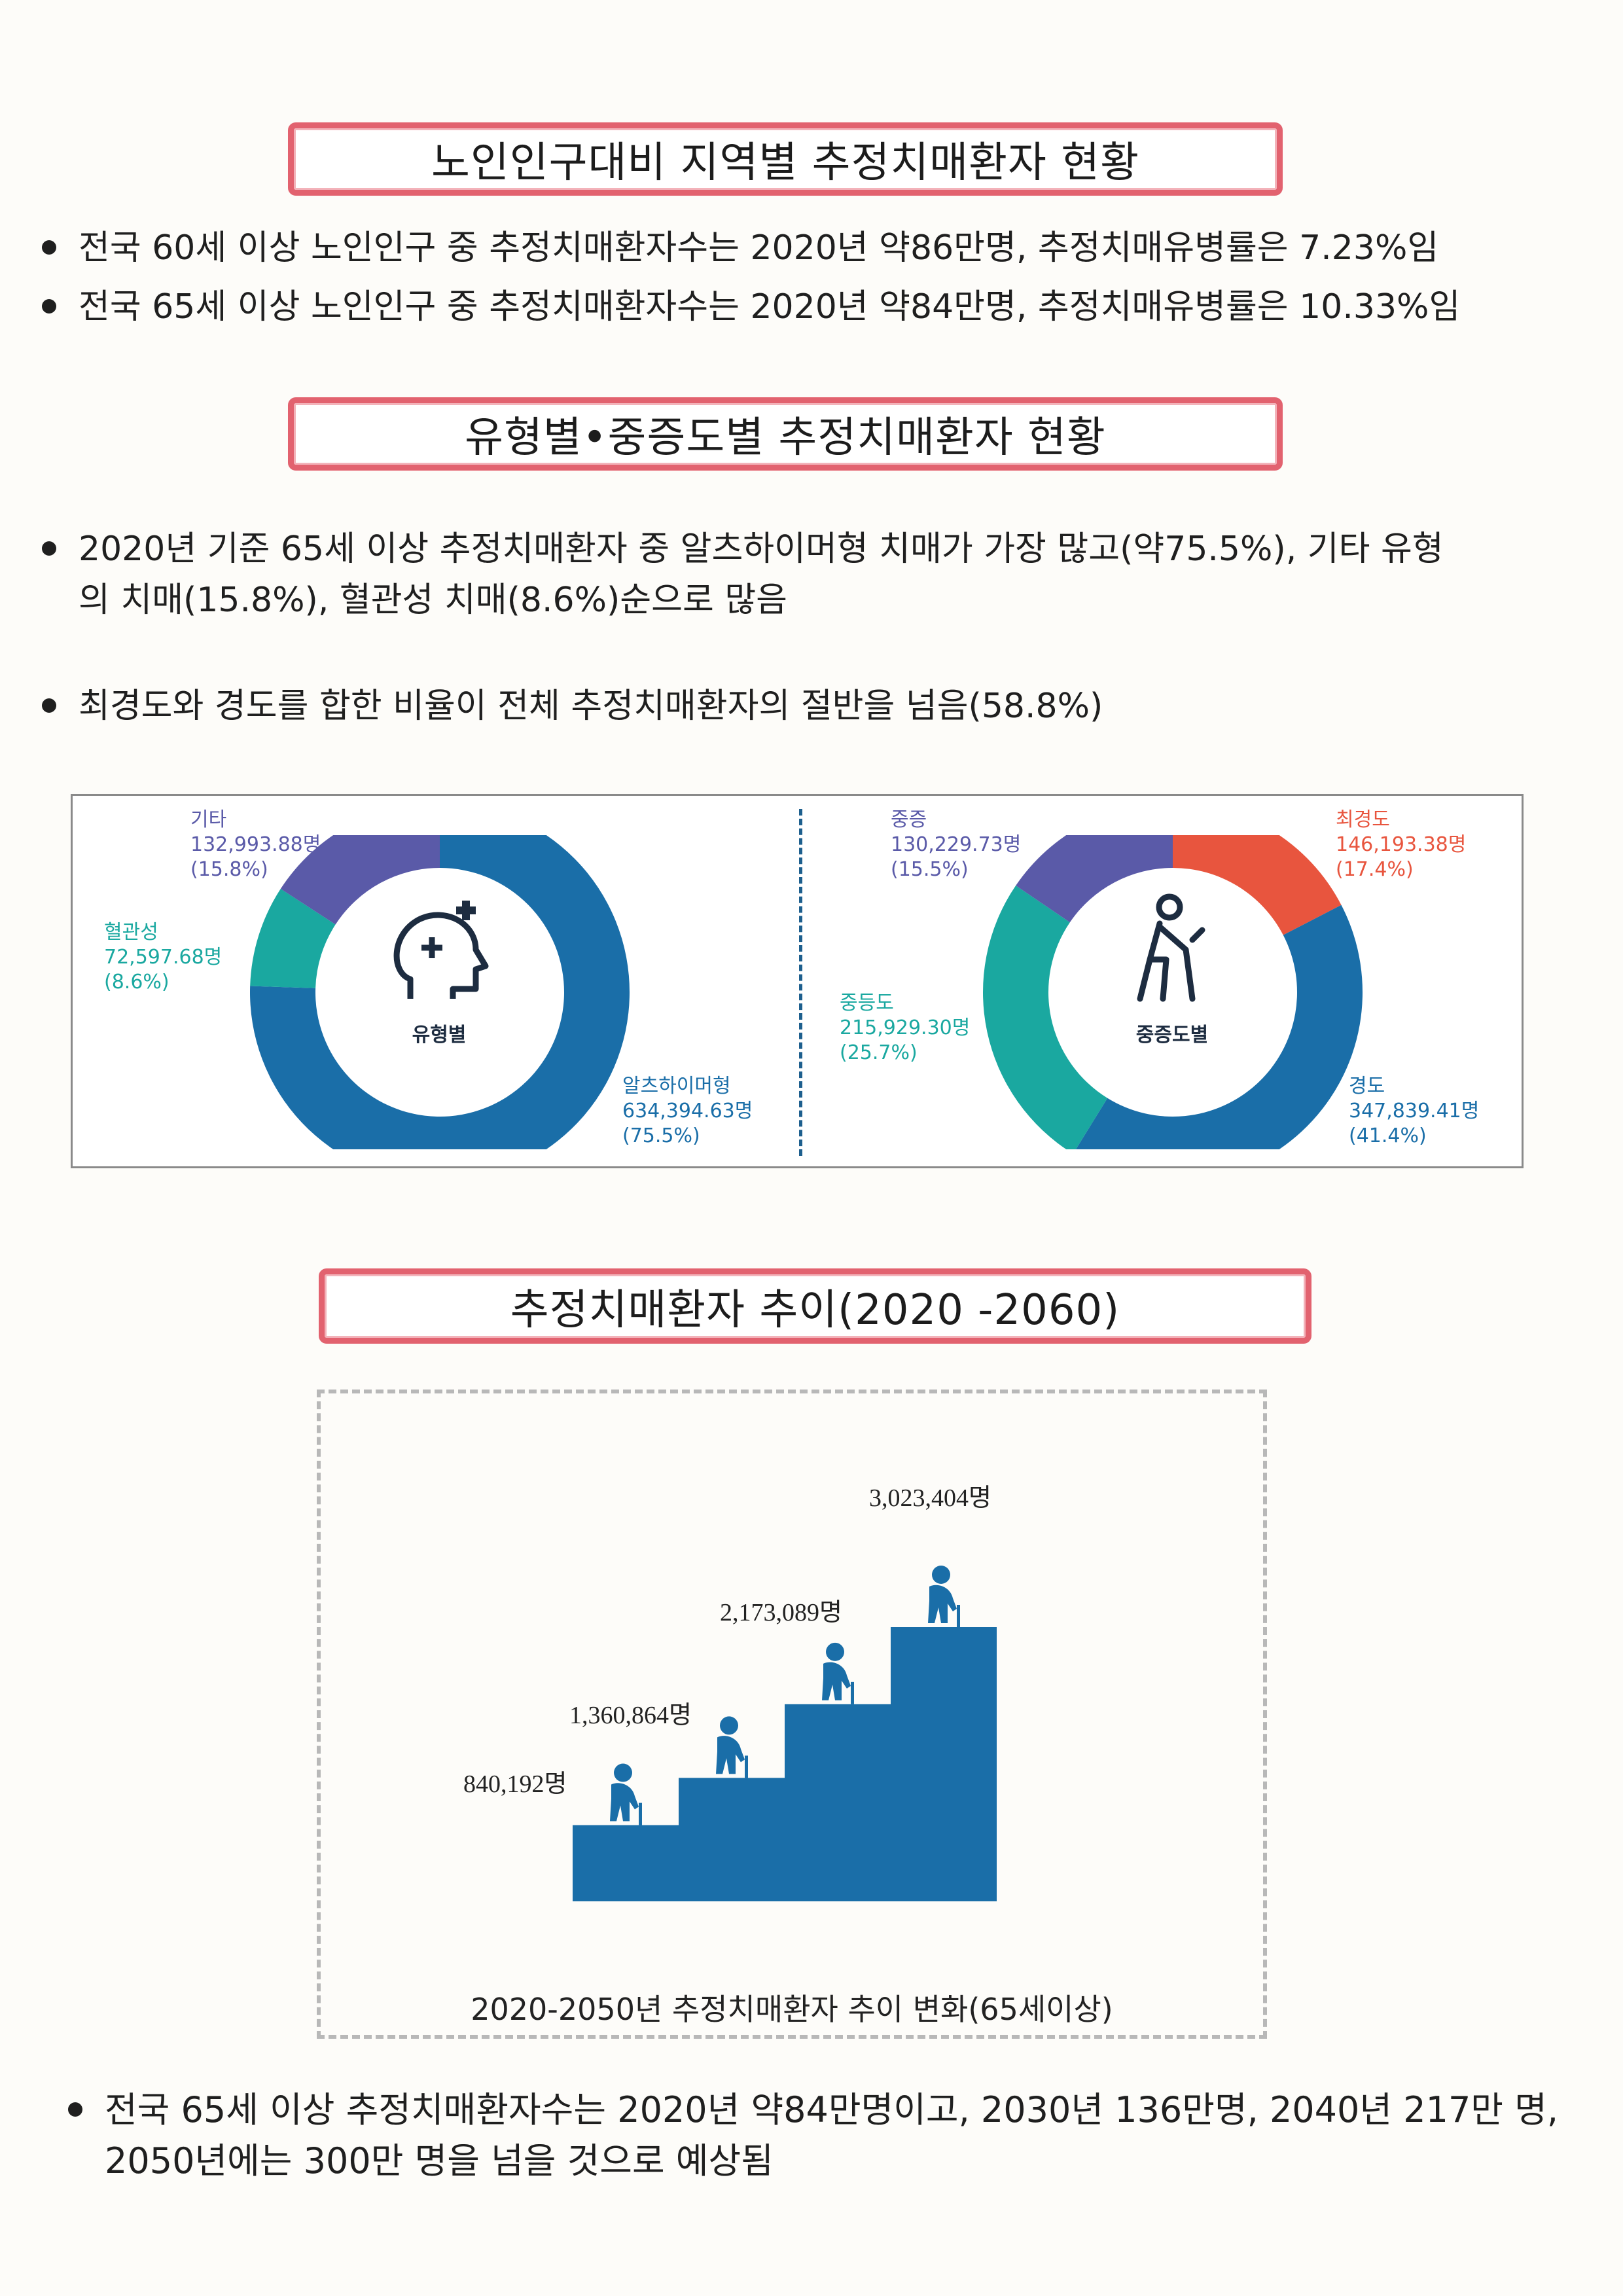 The image size is (1623, 2296). I want to click on donut2-label-very-mild: 최경도 146,193.38명 (17.4%), so click(1401, 845).